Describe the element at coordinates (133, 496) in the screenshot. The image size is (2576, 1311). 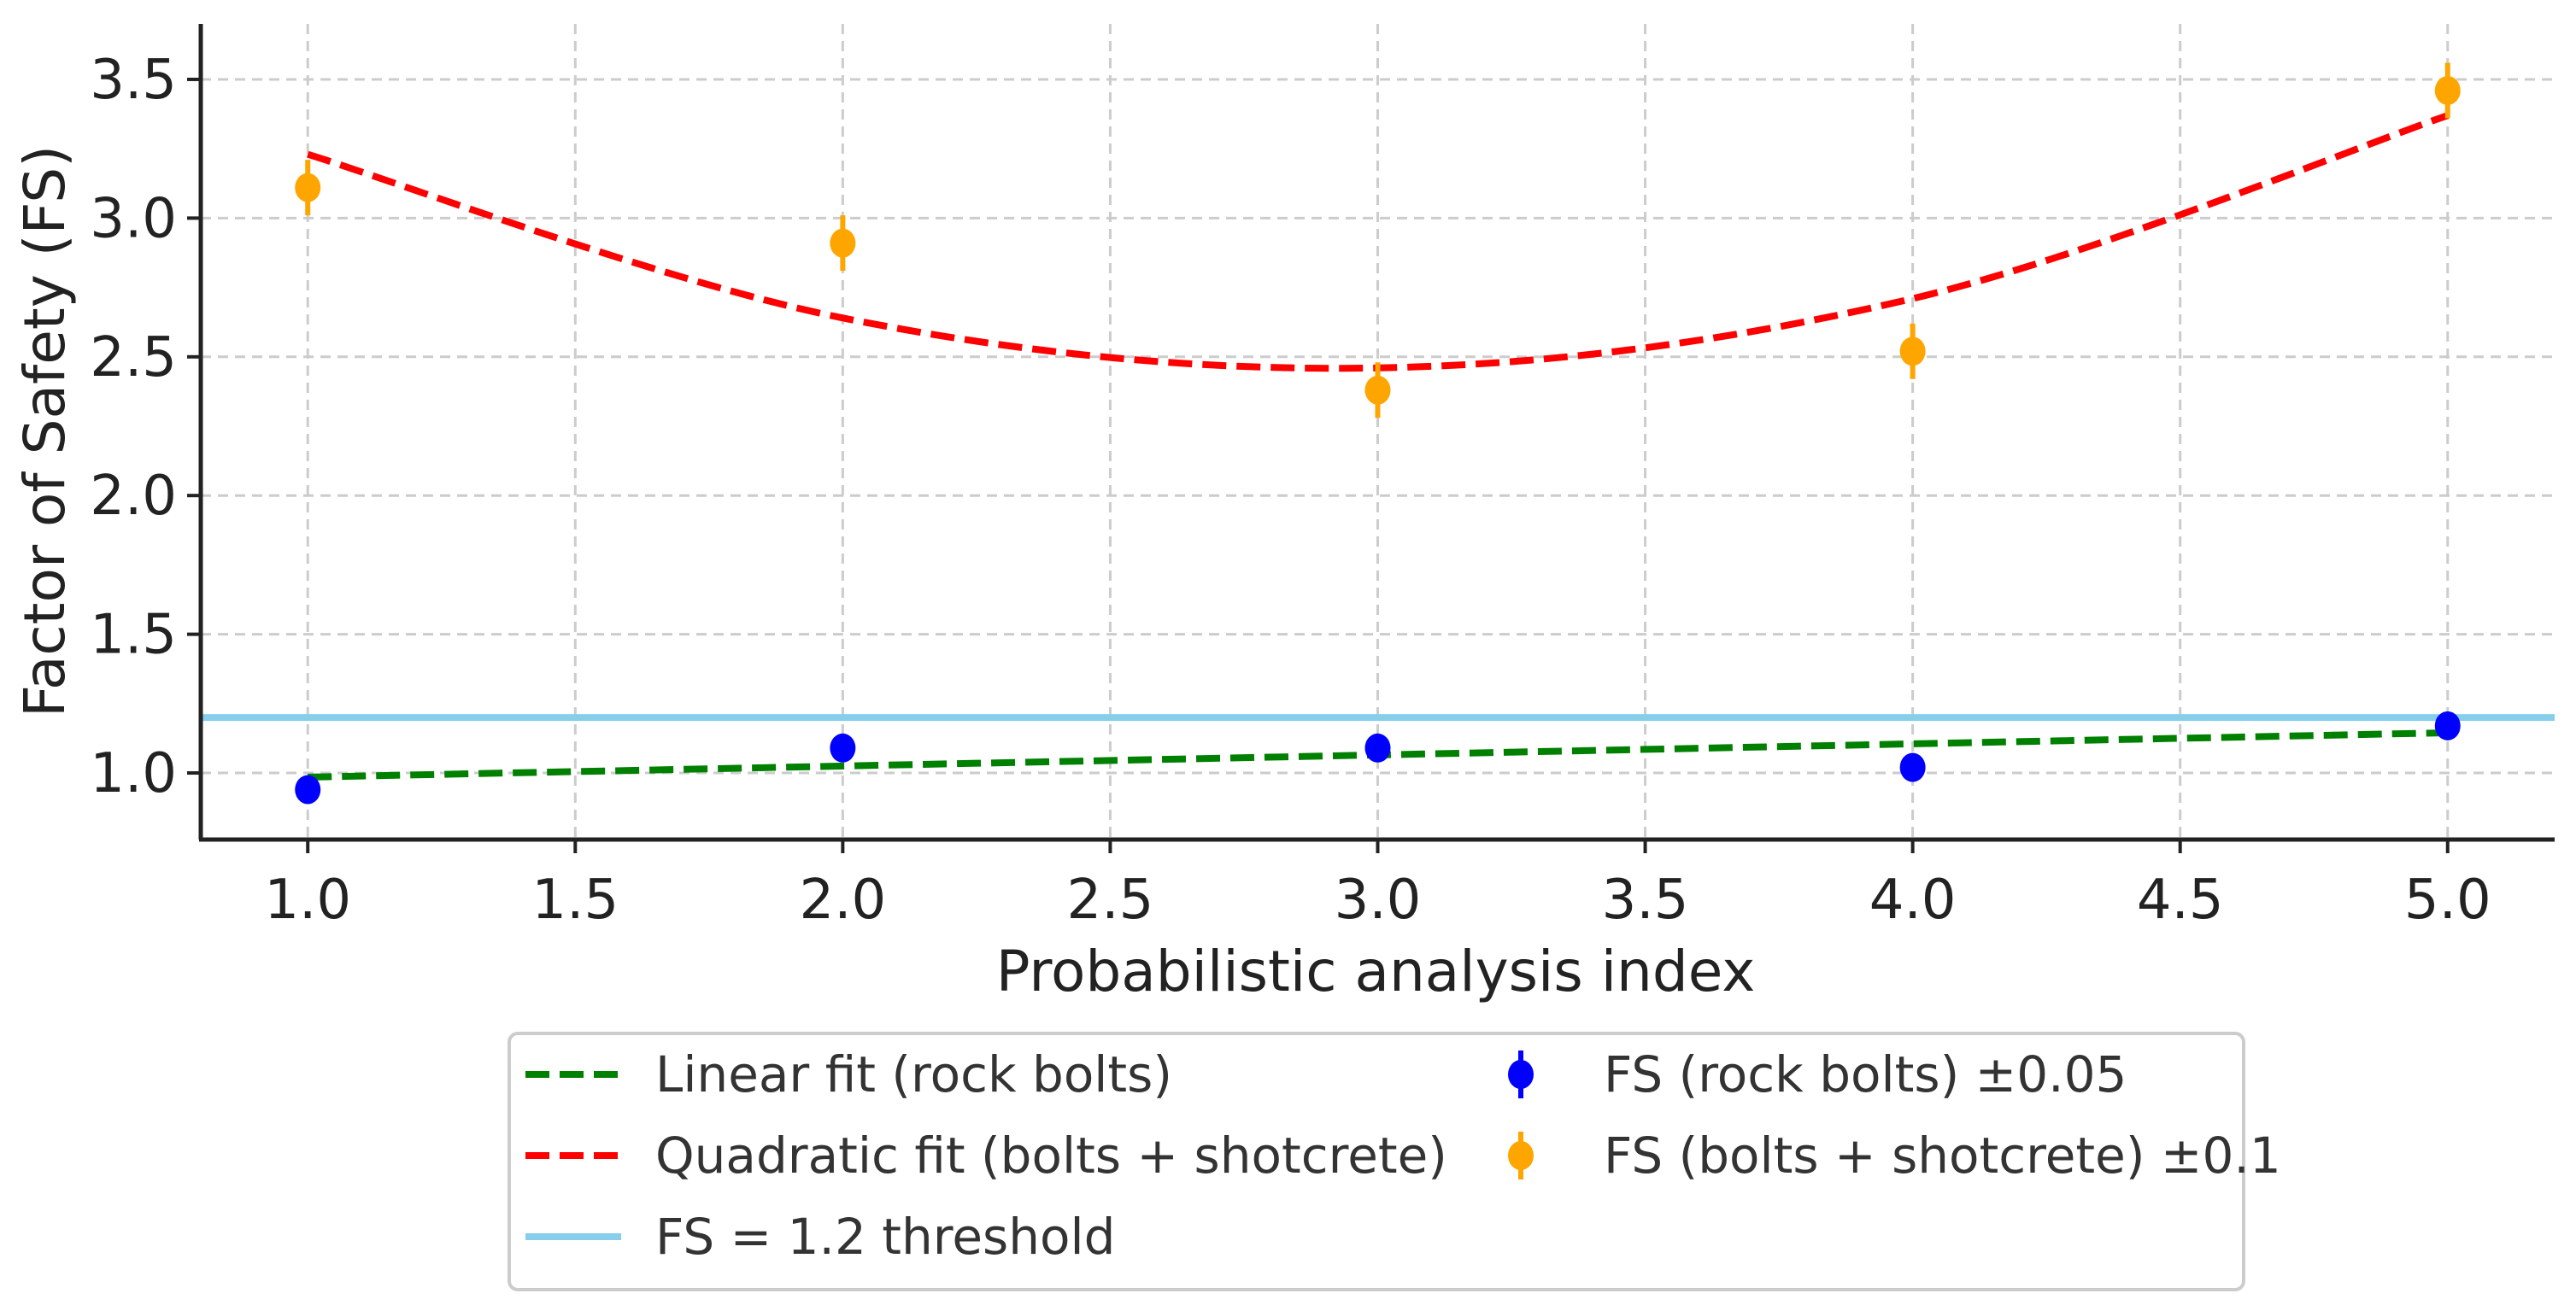
I see `y-tick-label: 2.0` at that location.